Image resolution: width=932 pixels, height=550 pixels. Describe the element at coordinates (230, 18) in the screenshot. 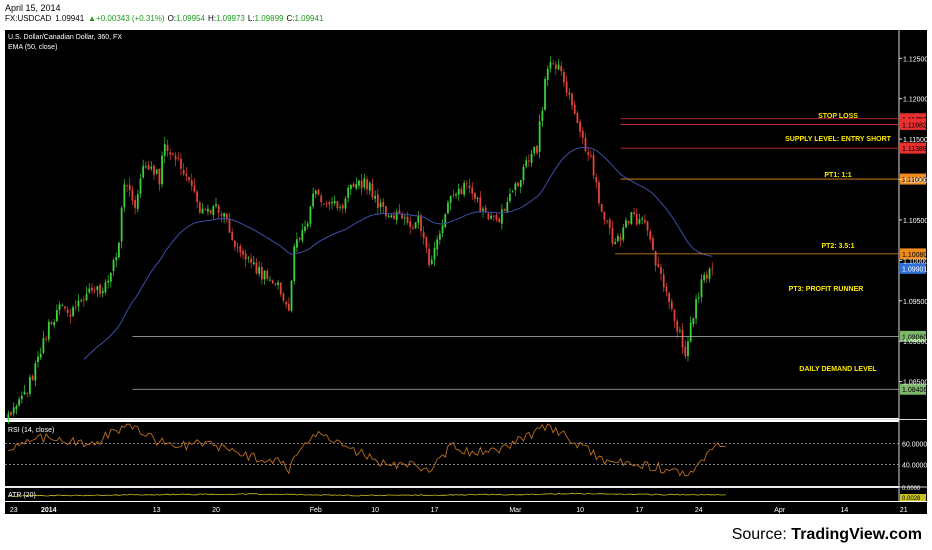

I see `high-value: 1.09973` at that location.